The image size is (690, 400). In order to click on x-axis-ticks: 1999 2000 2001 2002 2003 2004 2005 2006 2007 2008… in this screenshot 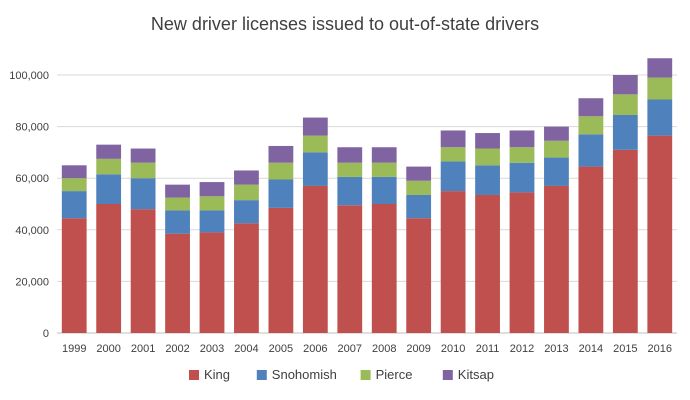, I will do `click(367, 349)`.